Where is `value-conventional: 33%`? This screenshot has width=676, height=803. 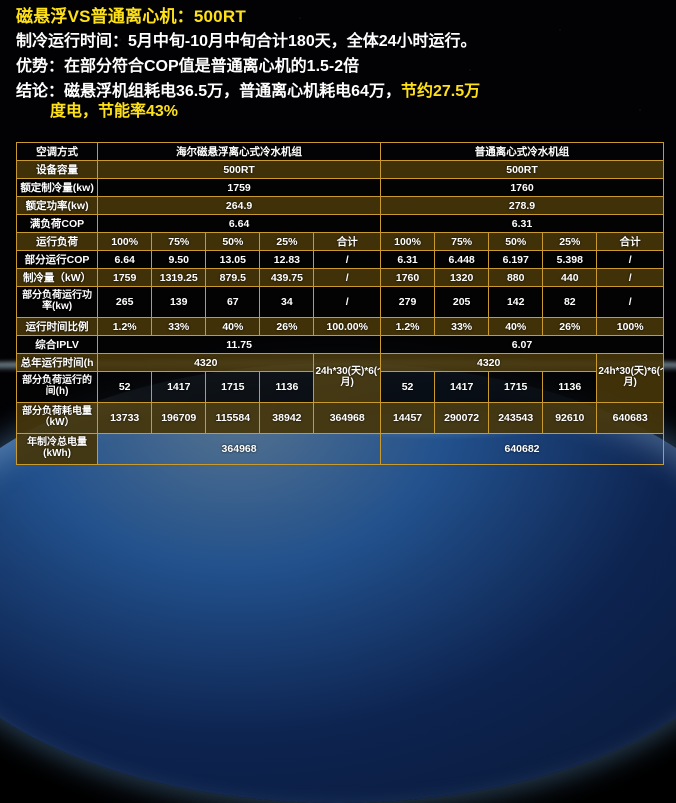
value-conventional: 33% is located at coordinates (462, 326).